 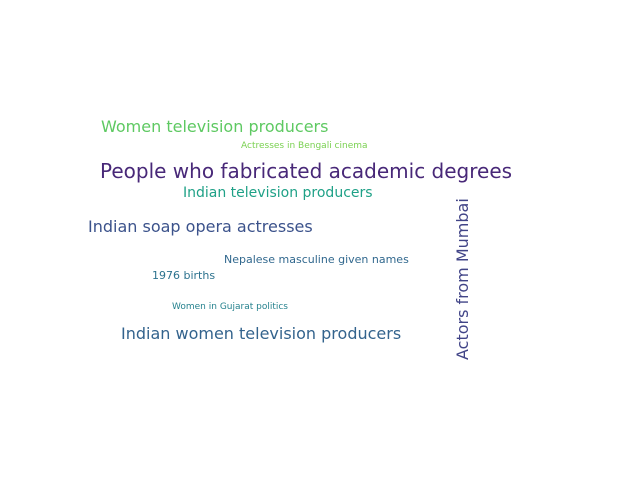 What do you see at coordinates (230, 307) in the screenshot?
I see `word-women-in-gujarat-politics: Women in Gujarat politics` at bounding box center [230, 307].